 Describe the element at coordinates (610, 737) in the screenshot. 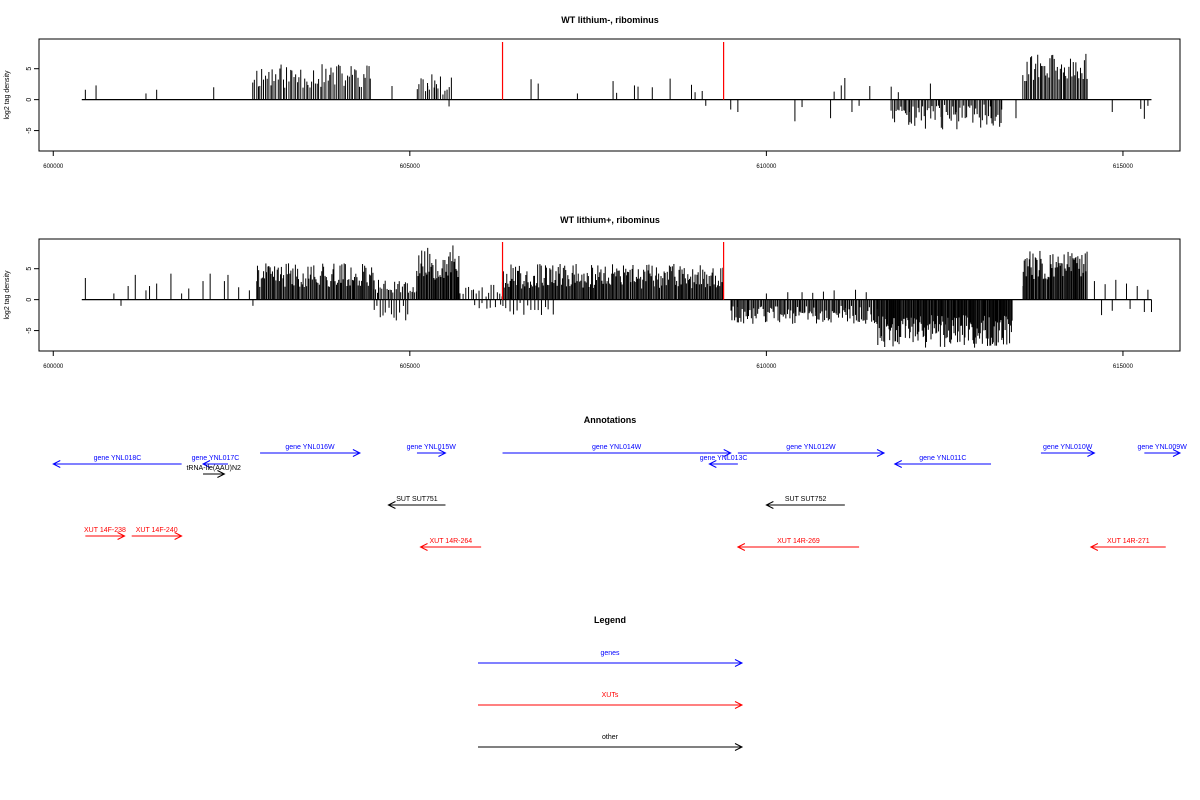

I see `legend-label: other` at that location.